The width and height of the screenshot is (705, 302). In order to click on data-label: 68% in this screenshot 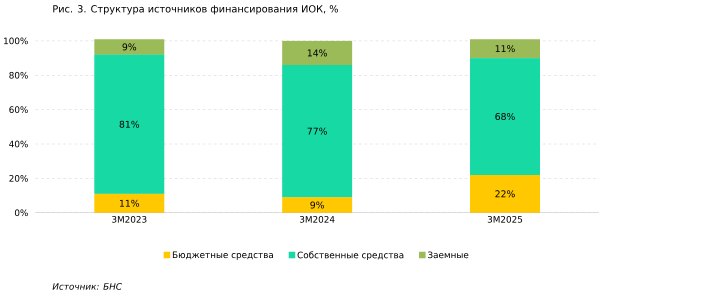, I will do `click(505, 116)`.